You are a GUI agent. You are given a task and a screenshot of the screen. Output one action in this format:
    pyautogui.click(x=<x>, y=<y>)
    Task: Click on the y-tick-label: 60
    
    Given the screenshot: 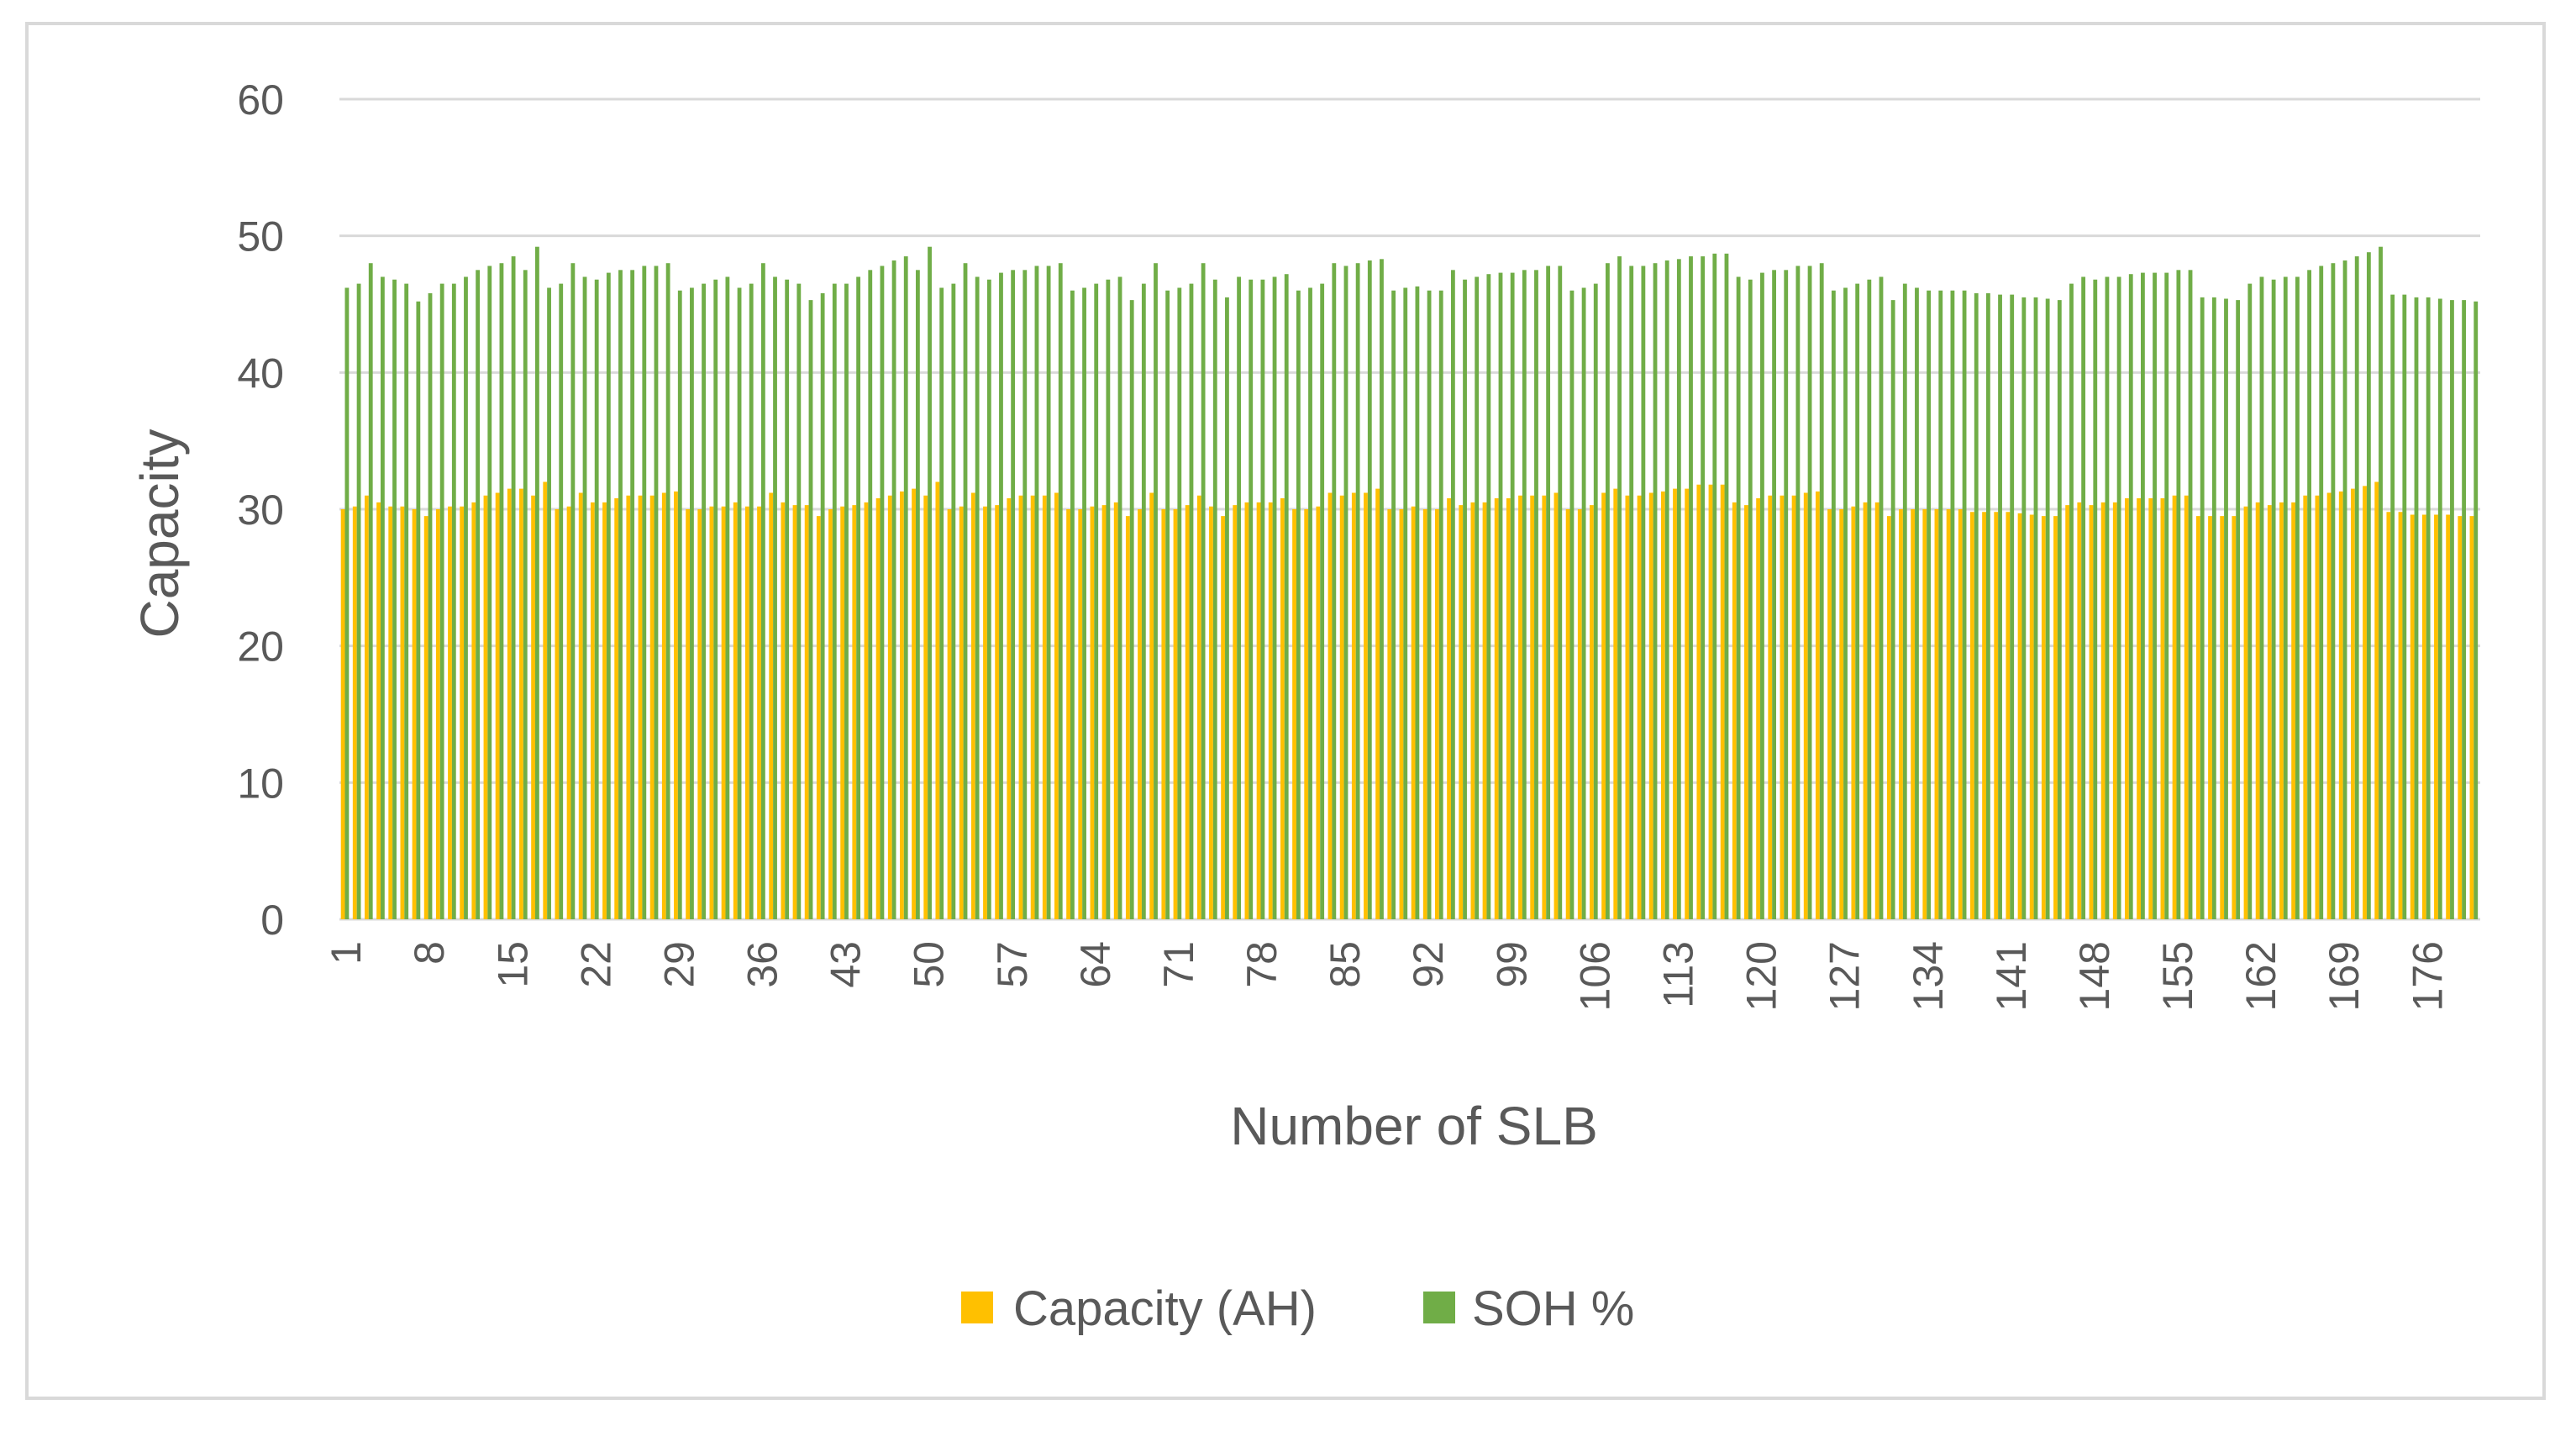 What is the action you would take?
    pyautogui.click(x=260, y=100)
    